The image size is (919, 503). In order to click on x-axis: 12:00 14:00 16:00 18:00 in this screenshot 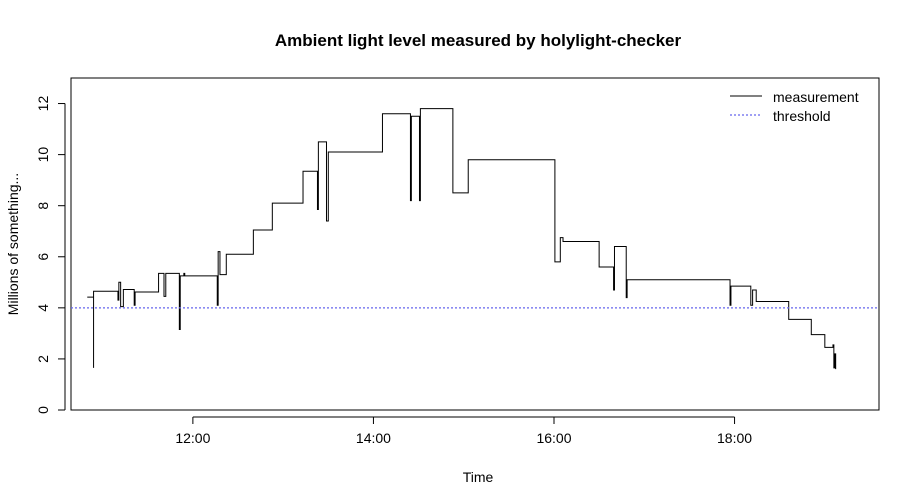, I will do `click(463, 431)`.